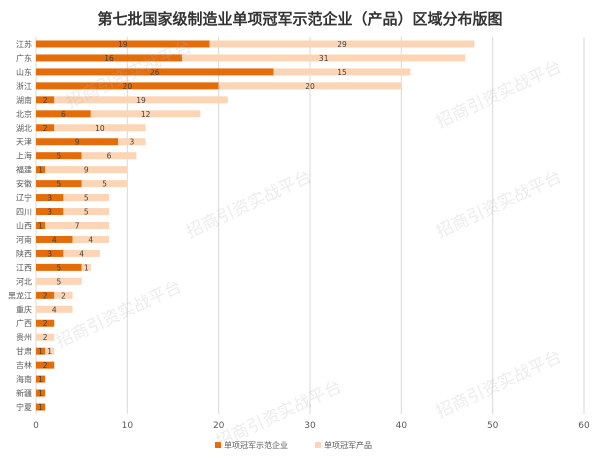 The height and width of the screenshot is (458, 600). I want to click on data-label: 6, so click(109, 156).